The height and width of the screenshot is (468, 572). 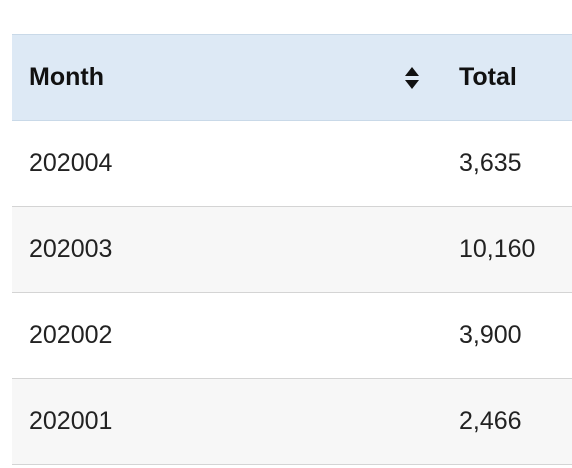 What do you see at coordinates (227, 77) in the screenshot?
I see `column-header-month: Month` at bounding box center [227, 77].